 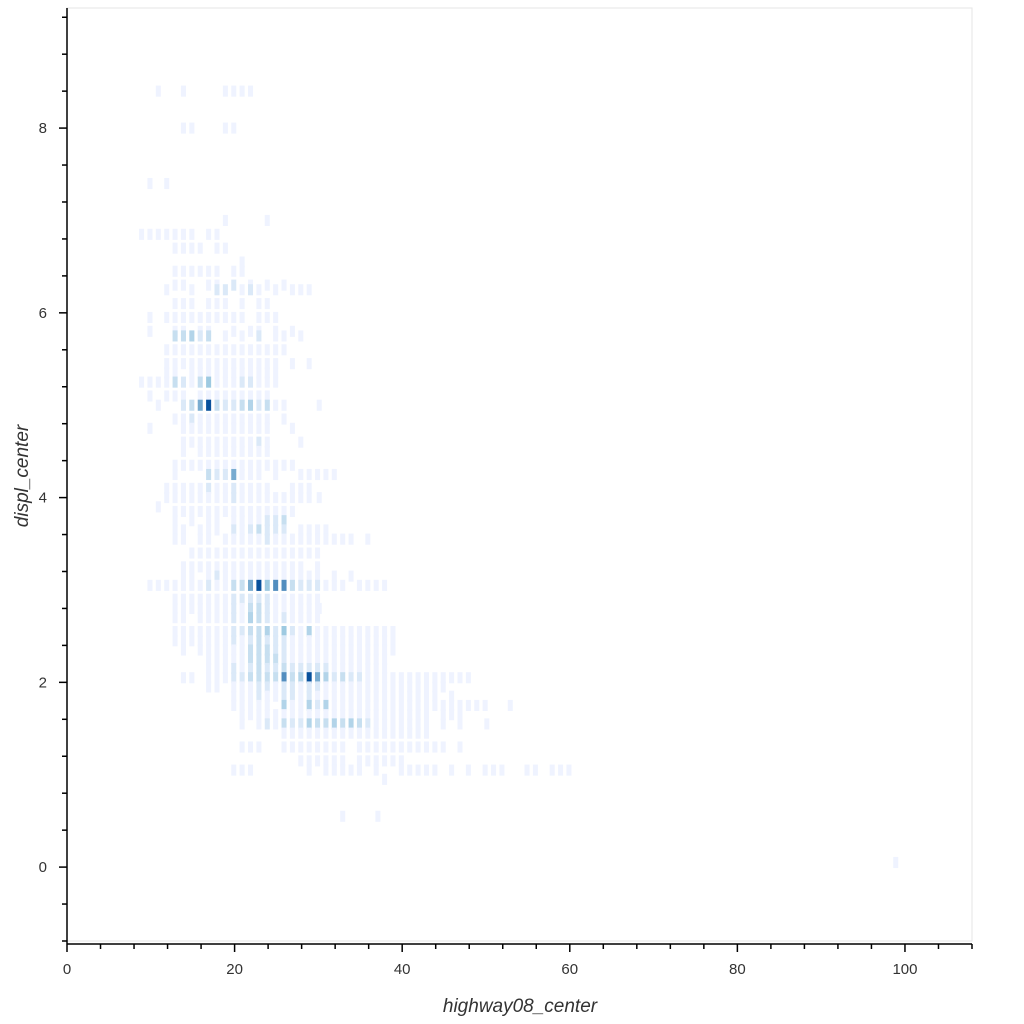 I want to click on y-tick-label: 4, so click(x=43, y=498).